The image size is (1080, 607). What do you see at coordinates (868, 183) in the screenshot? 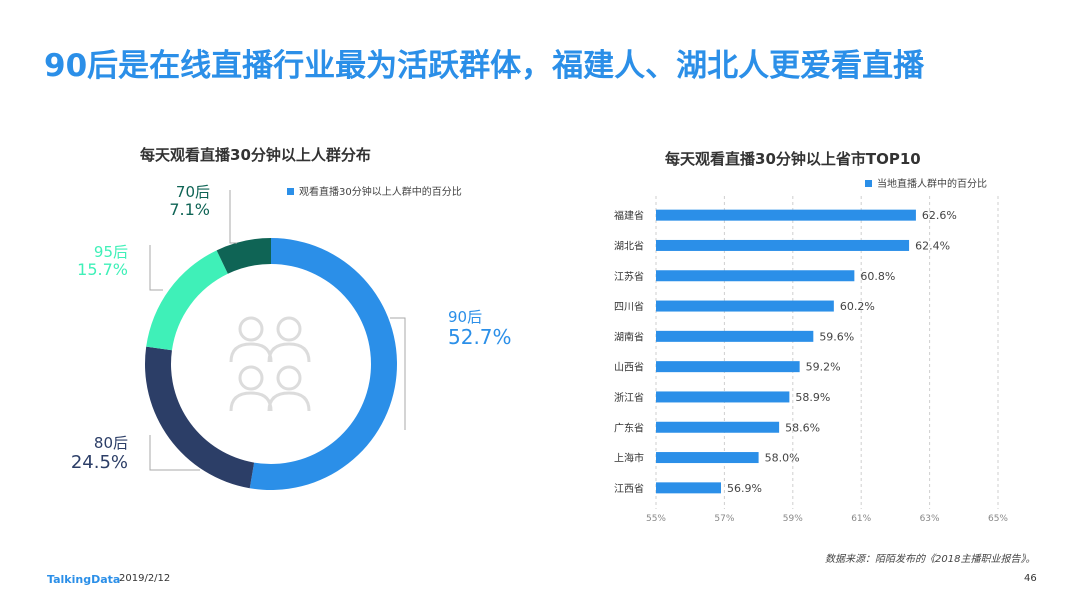
I see `bar-legend-swatch` at bounding box center [868, 183].